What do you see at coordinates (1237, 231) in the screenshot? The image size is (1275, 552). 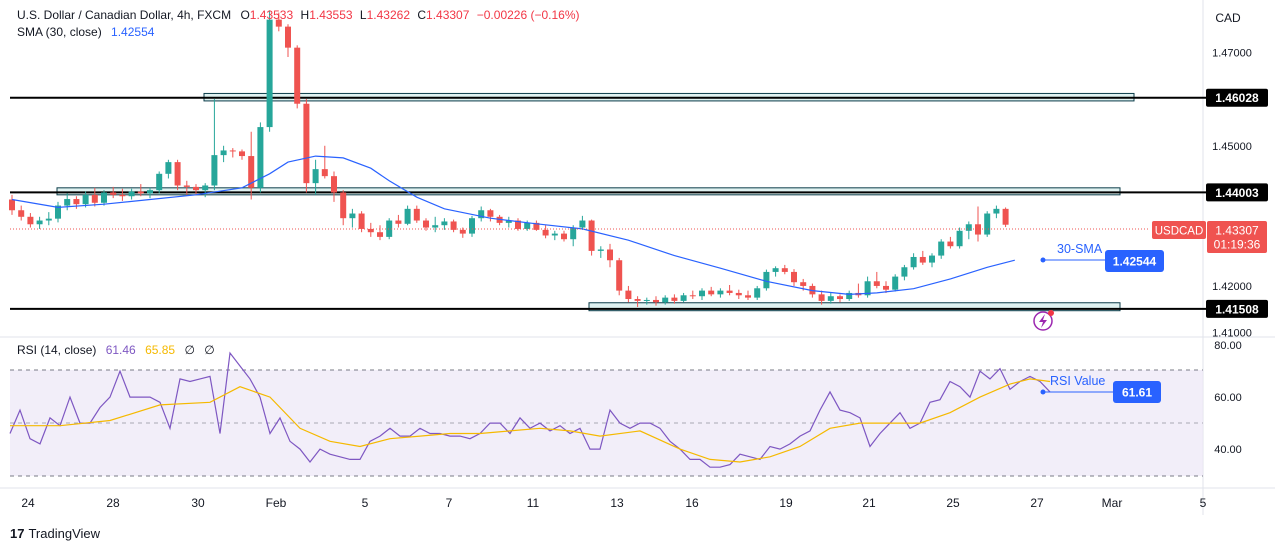 I see `last-price-tag: 1.43307` at bounding box center [1237, 231].